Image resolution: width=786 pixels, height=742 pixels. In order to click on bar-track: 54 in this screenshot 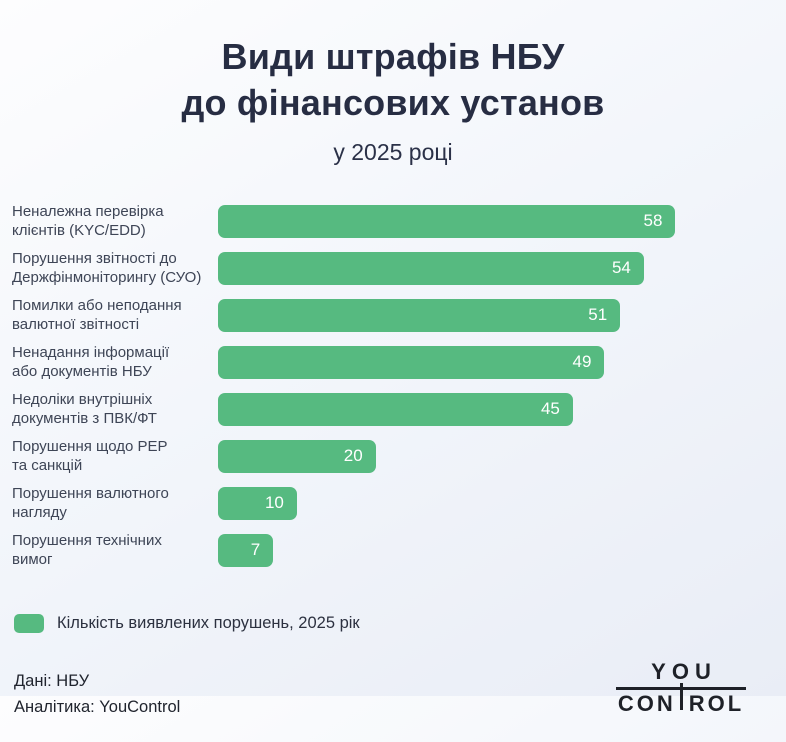, I will do `click(496, 268)`.